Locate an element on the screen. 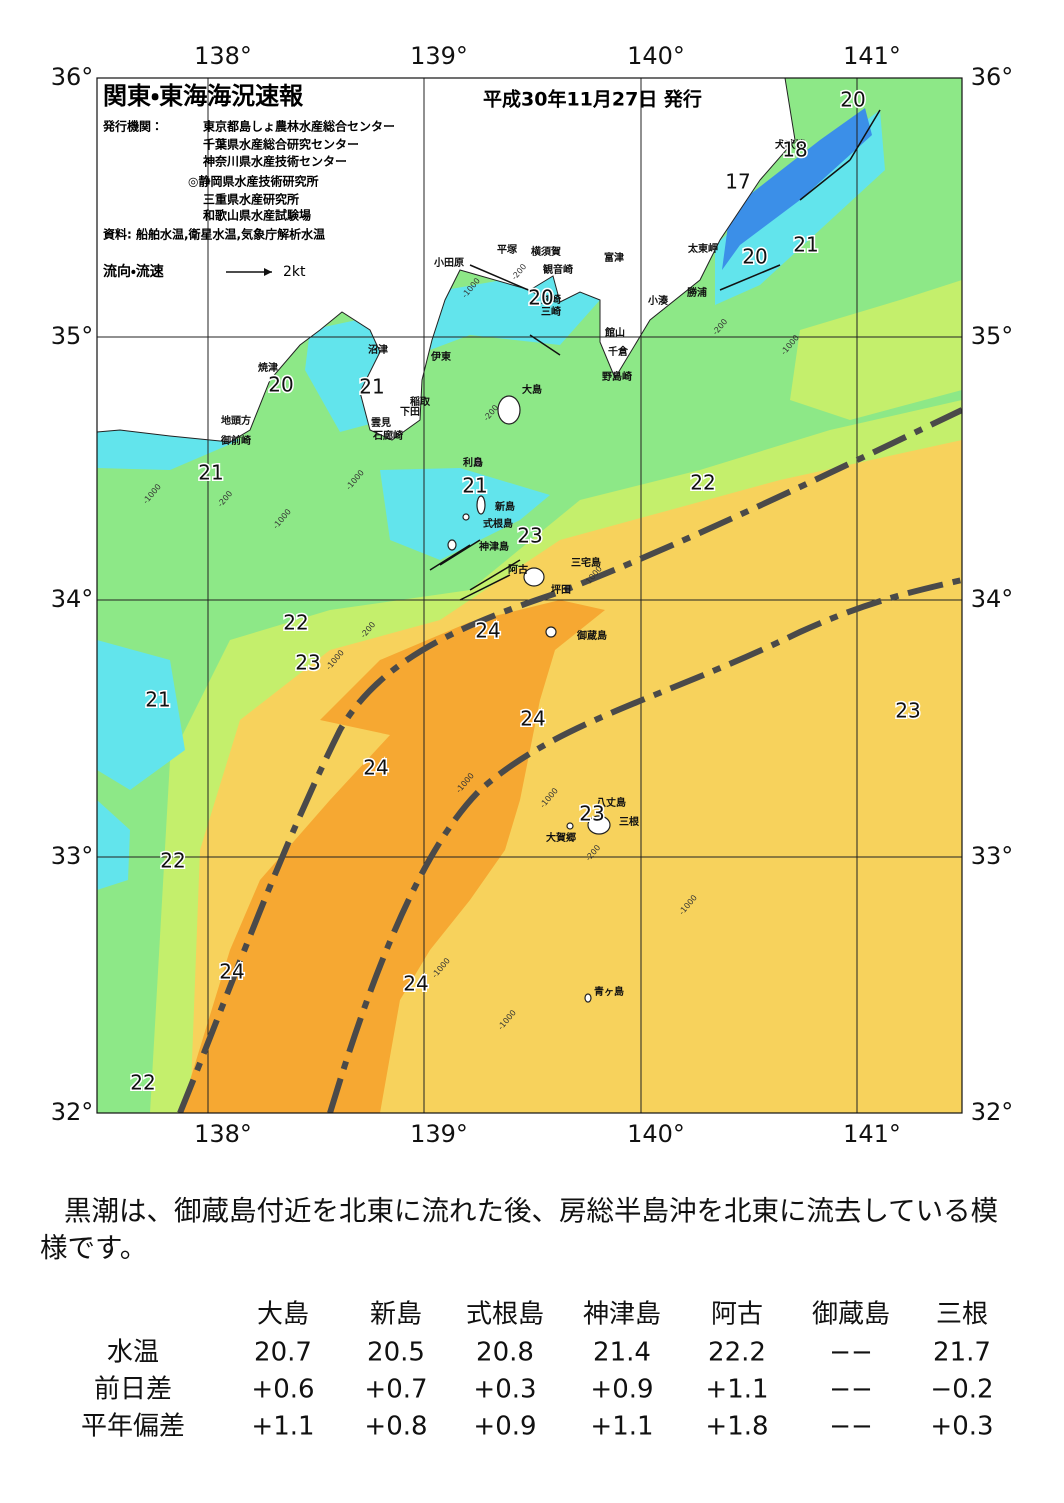 This screenshot has height=1503, width=1064. place-label: 利島 is located at coordinates (473, 462).